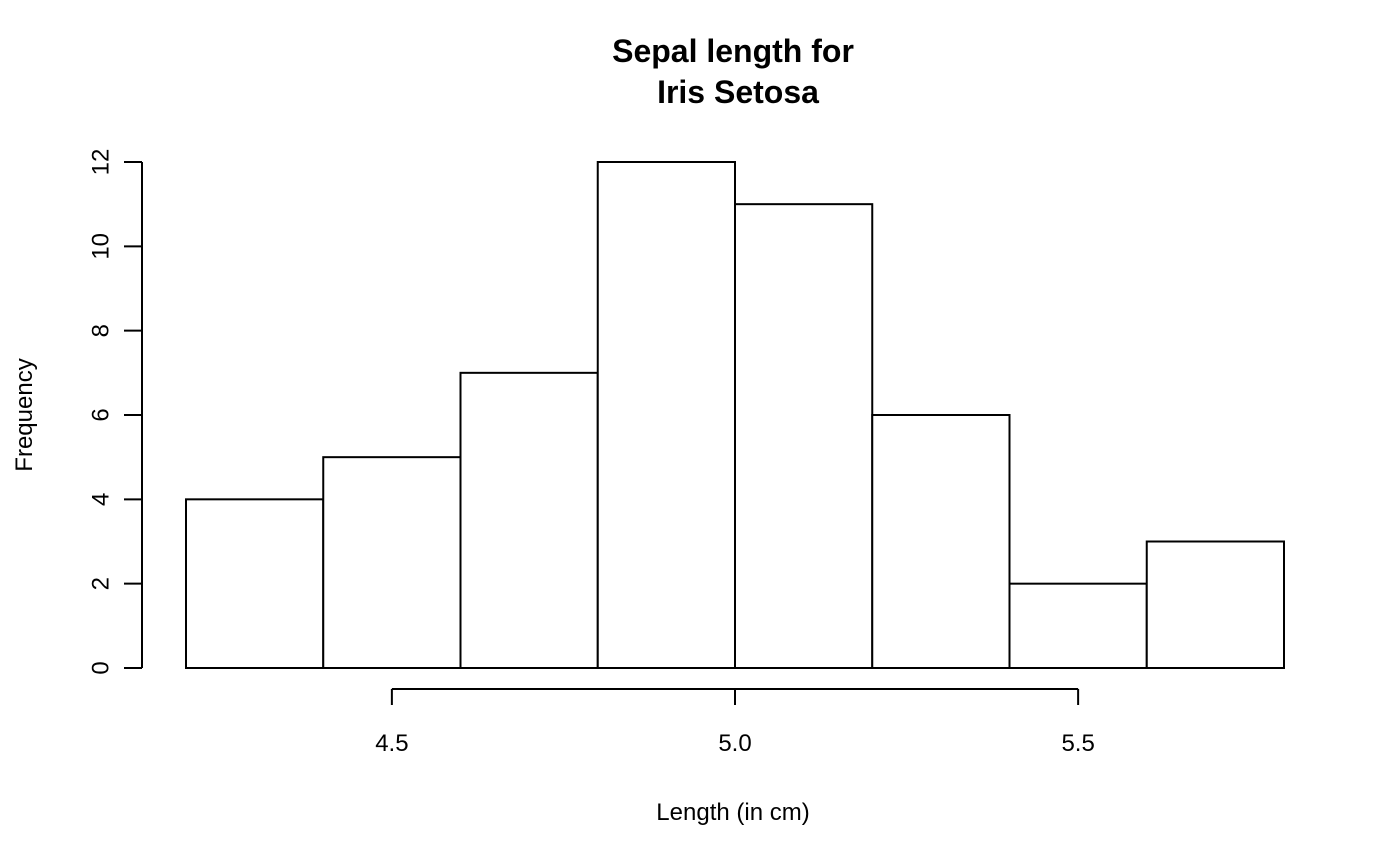  What do you see at coordinates (100, 499) in the screenshot?
I see `y-tick-label: 4` at bounding box center [100, 499].